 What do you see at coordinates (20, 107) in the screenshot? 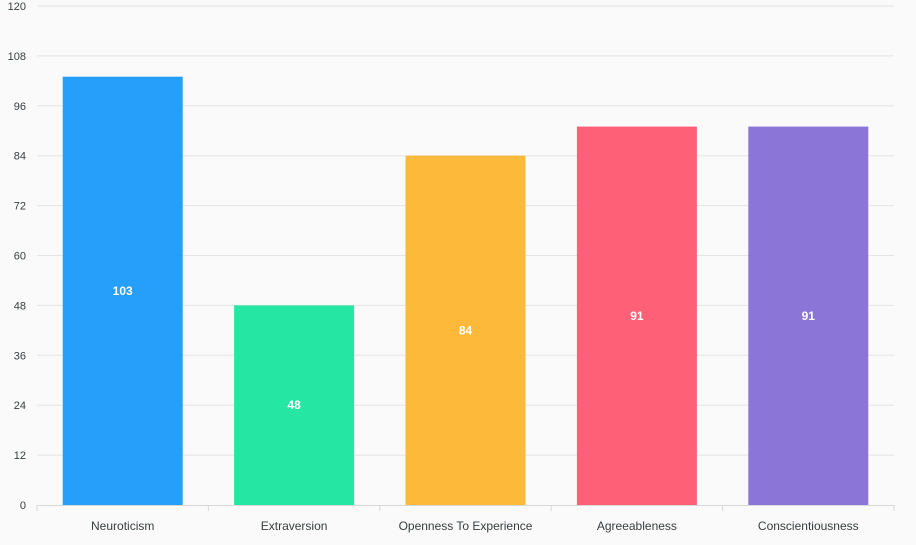
I see `y-tick-label: 96` at bounding box center [20, 107].